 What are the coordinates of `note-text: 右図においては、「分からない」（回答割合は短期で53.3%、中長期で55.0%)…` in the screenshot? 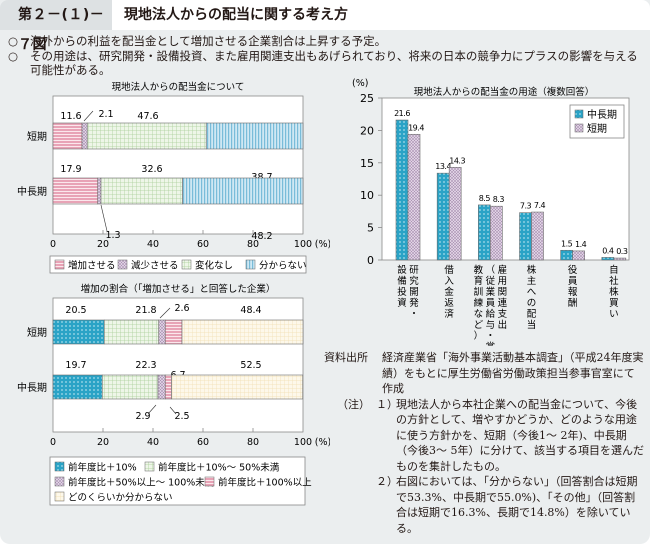 It's located at (517, 505).